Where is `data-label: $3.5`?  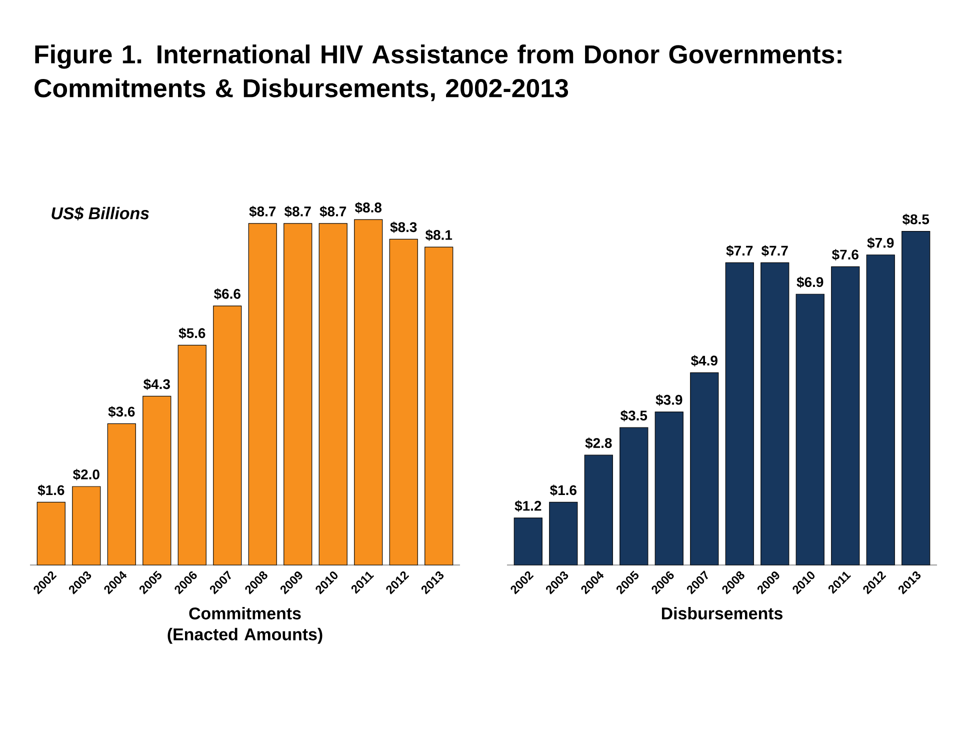
data-label: $3.5 is located at coordinates (634, 416).